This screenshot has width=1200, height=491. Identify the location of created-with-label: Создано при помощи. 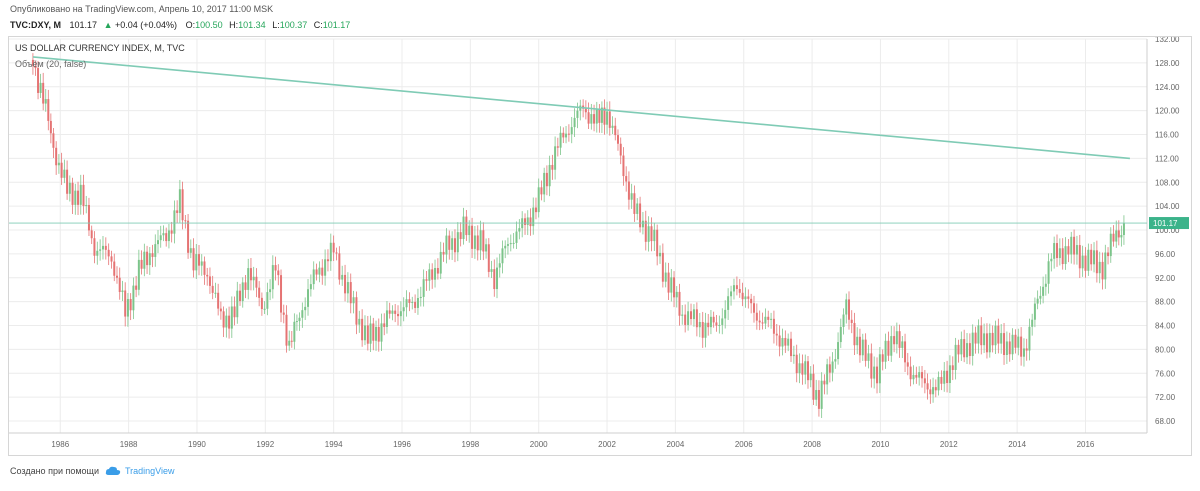
(54, 471).